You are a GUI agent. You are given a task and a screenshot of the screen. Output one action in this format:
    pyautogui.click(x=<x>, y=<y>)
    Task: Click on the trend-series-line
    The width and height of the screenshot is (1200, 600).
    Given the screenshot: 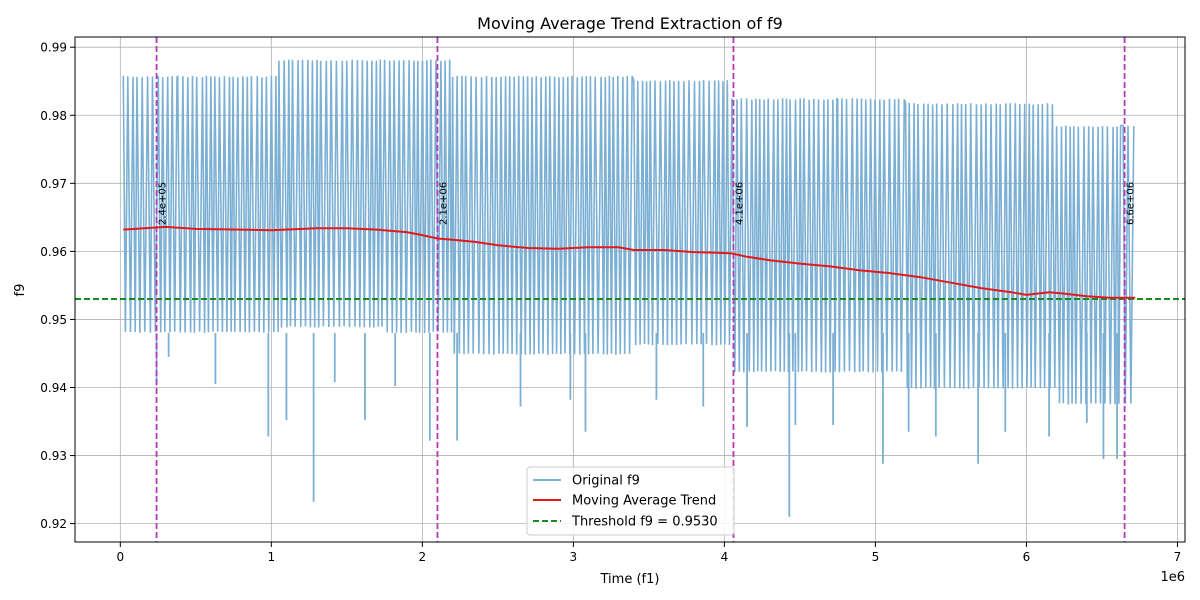 What is the action you would take?
    pyautogui.click(x=629, y=262)
    